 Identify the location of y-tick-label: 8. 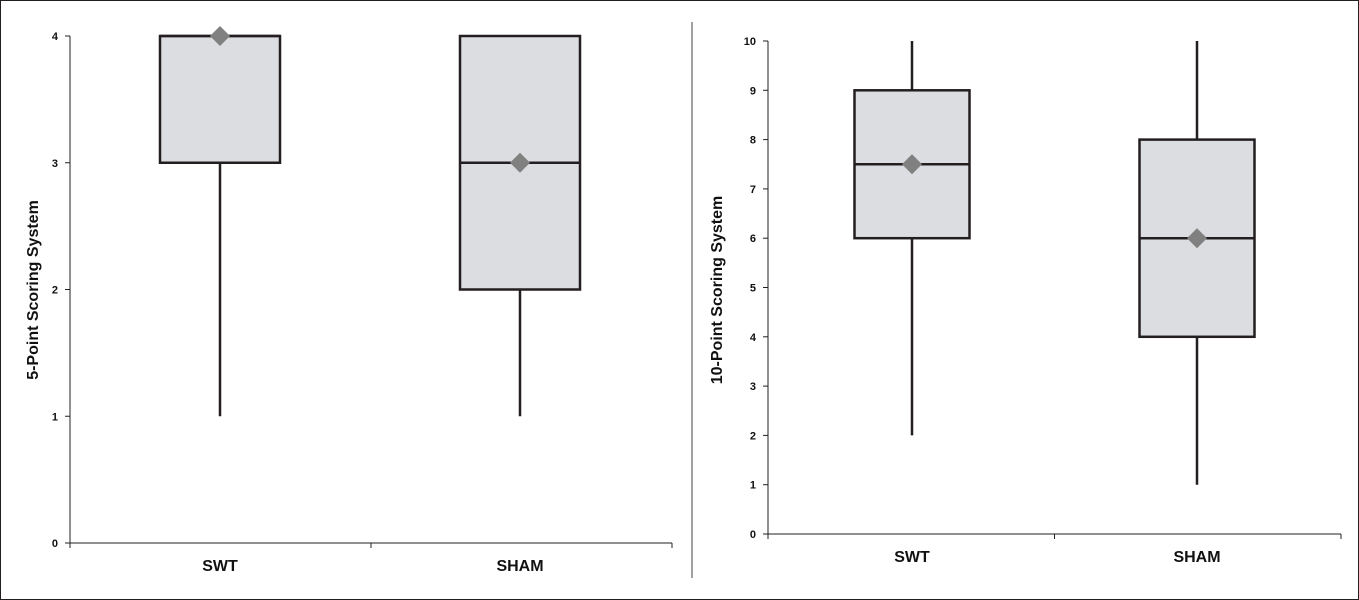
(753, 141).